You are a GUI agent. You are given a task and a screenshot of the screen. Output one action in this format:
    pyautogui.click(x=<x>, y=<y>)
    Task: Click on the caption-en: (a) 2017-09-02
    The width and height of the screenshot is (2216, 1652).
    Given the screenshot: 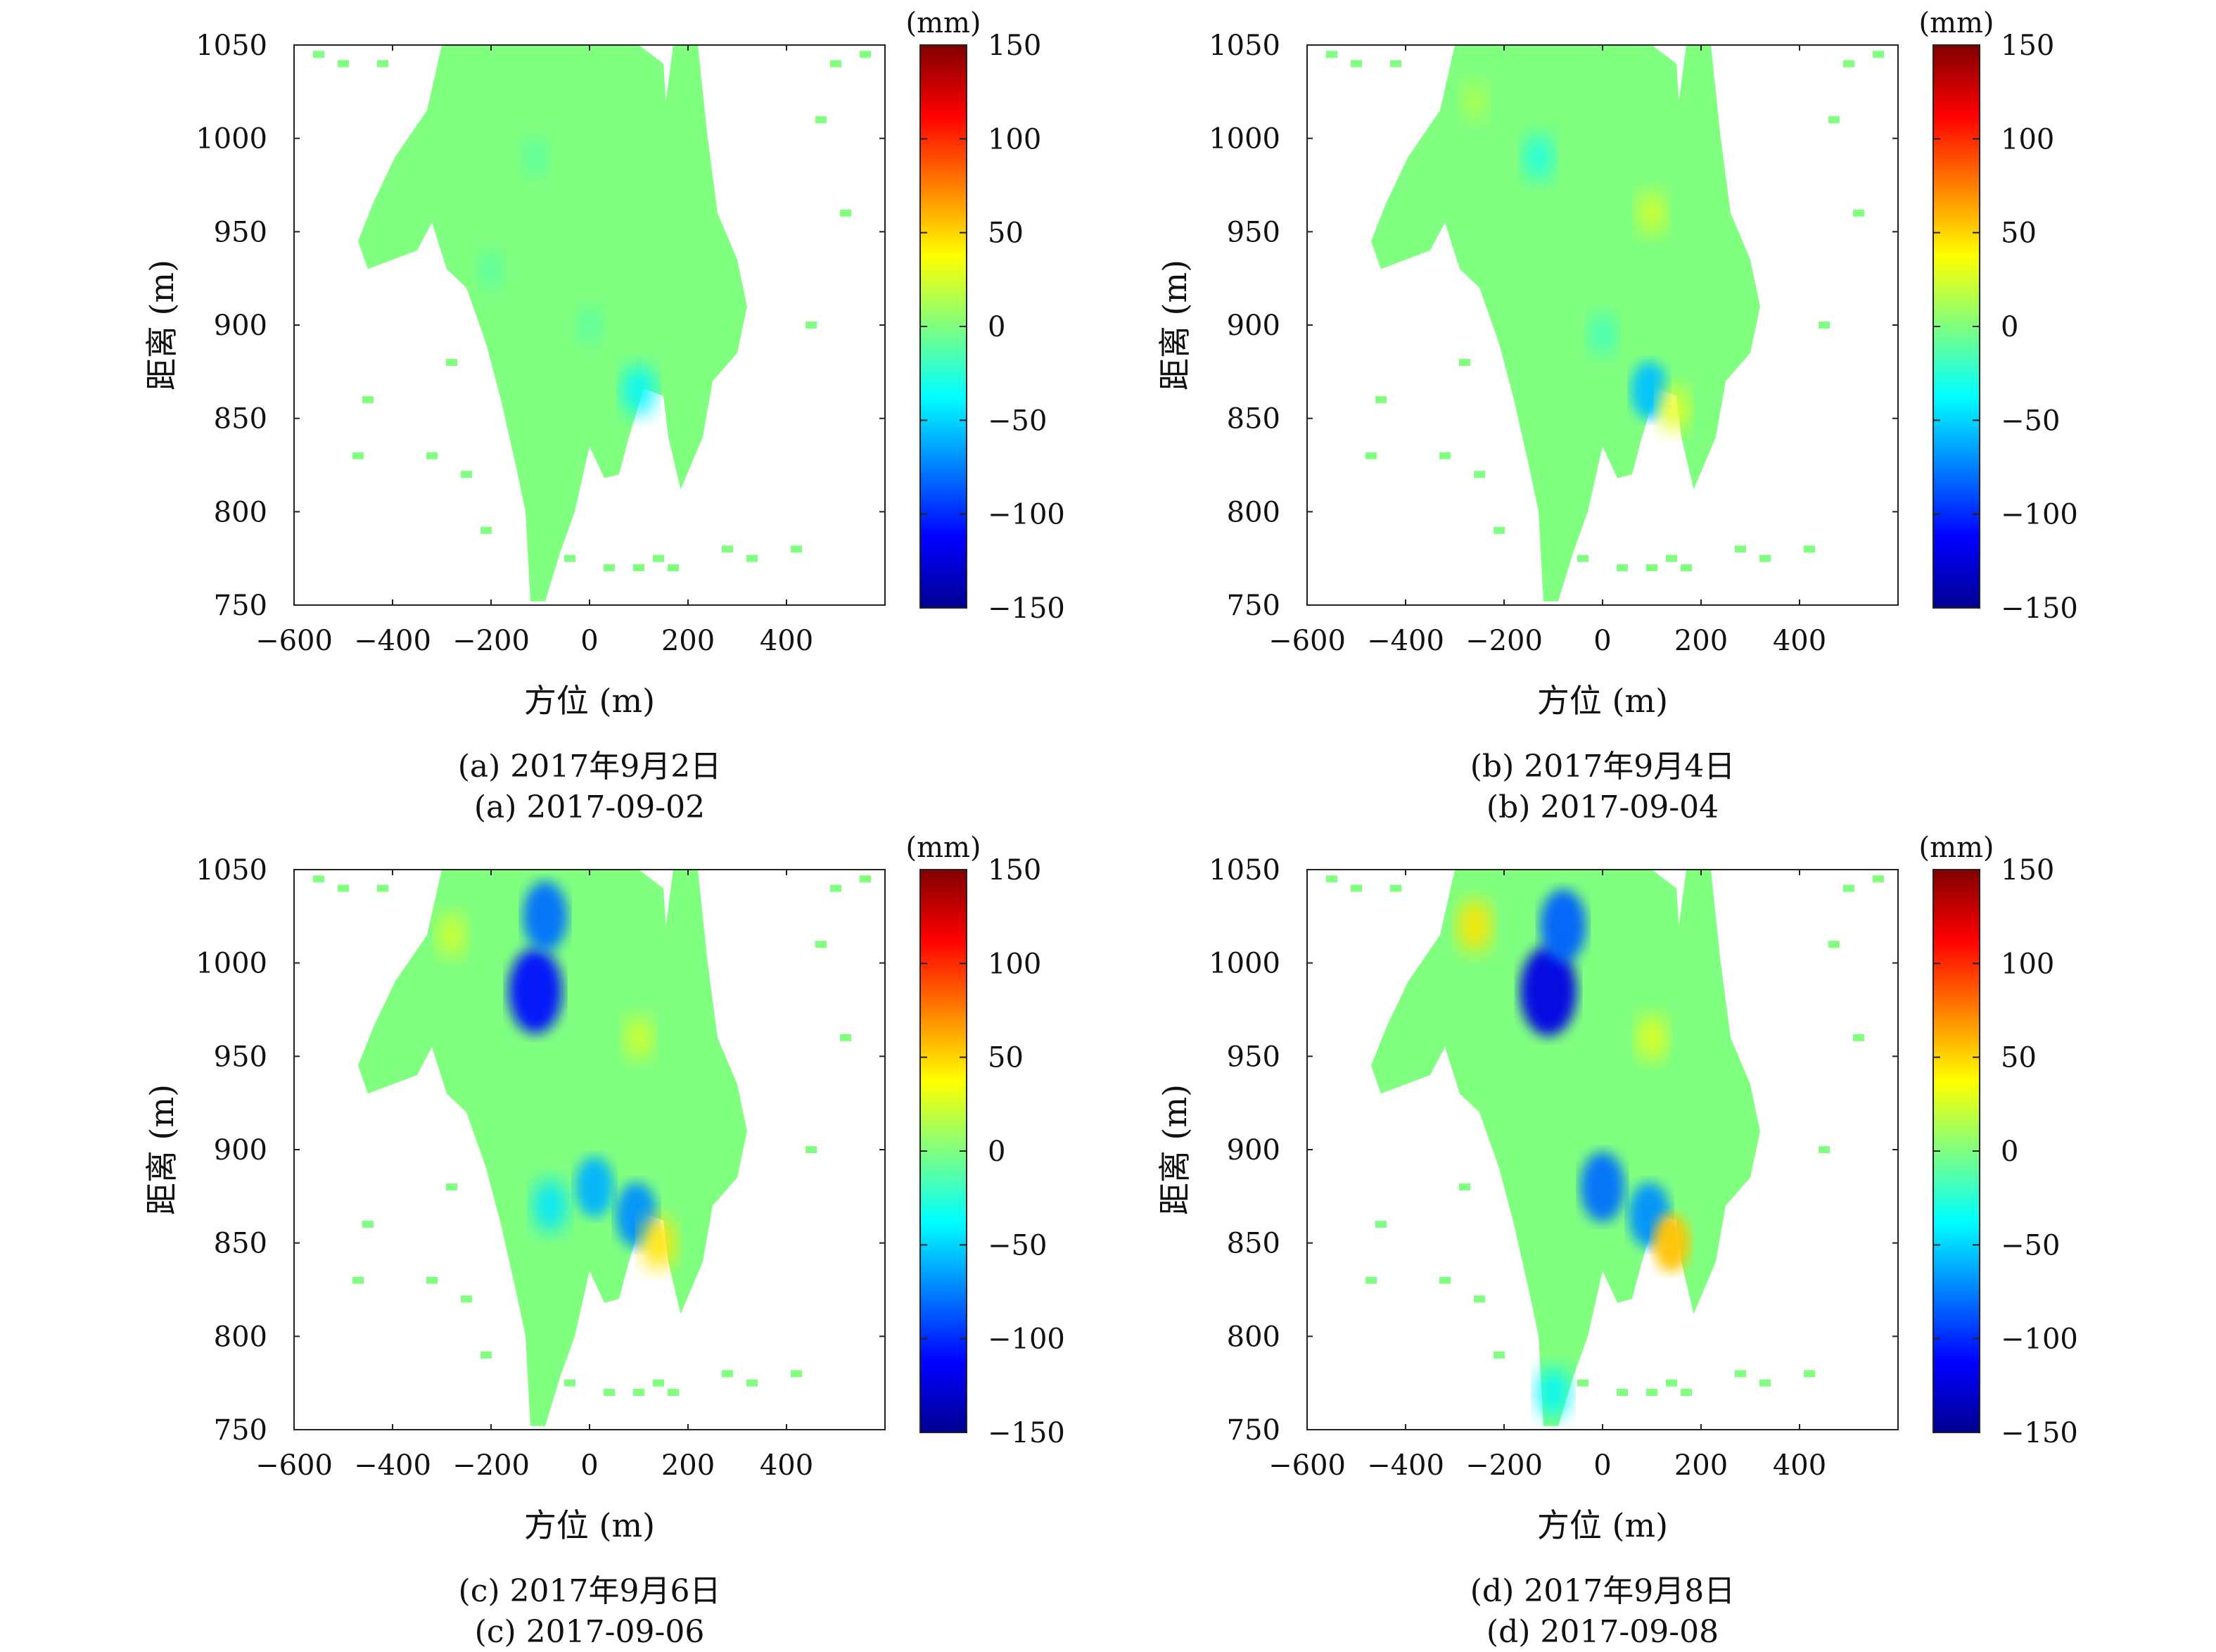 What is the action you would take?
    pyautogui.click(x=589, y=807)
    